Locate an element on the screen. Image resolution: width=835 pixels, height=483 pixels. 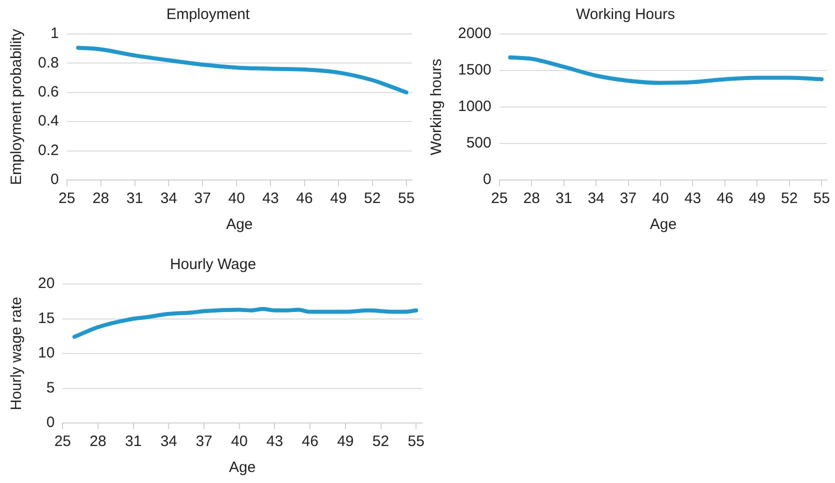
y-tick-label: 20 is located at coordinates (46, 283).